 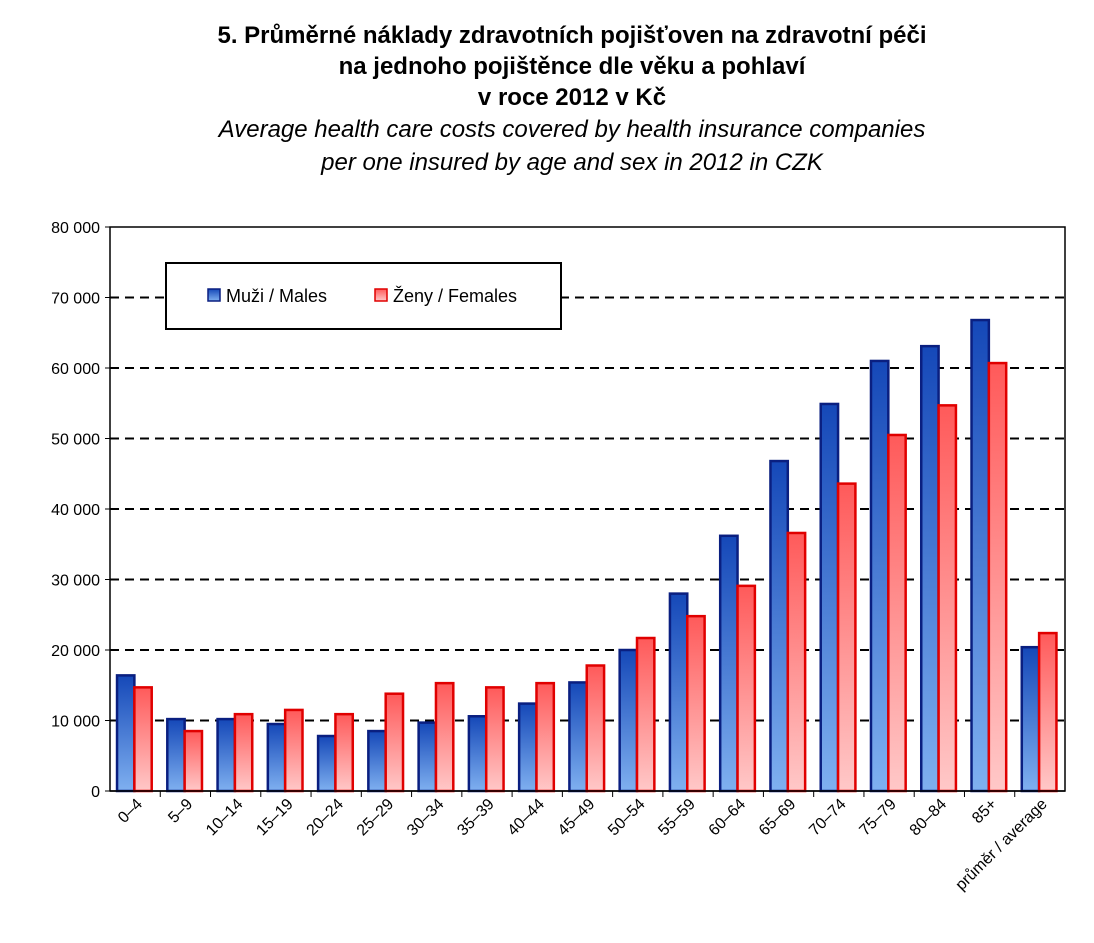 What do you see at coordinates (627, 818) in the screenshot?
I see `x-category-label: 50–54` at bounding box center [627, 818].